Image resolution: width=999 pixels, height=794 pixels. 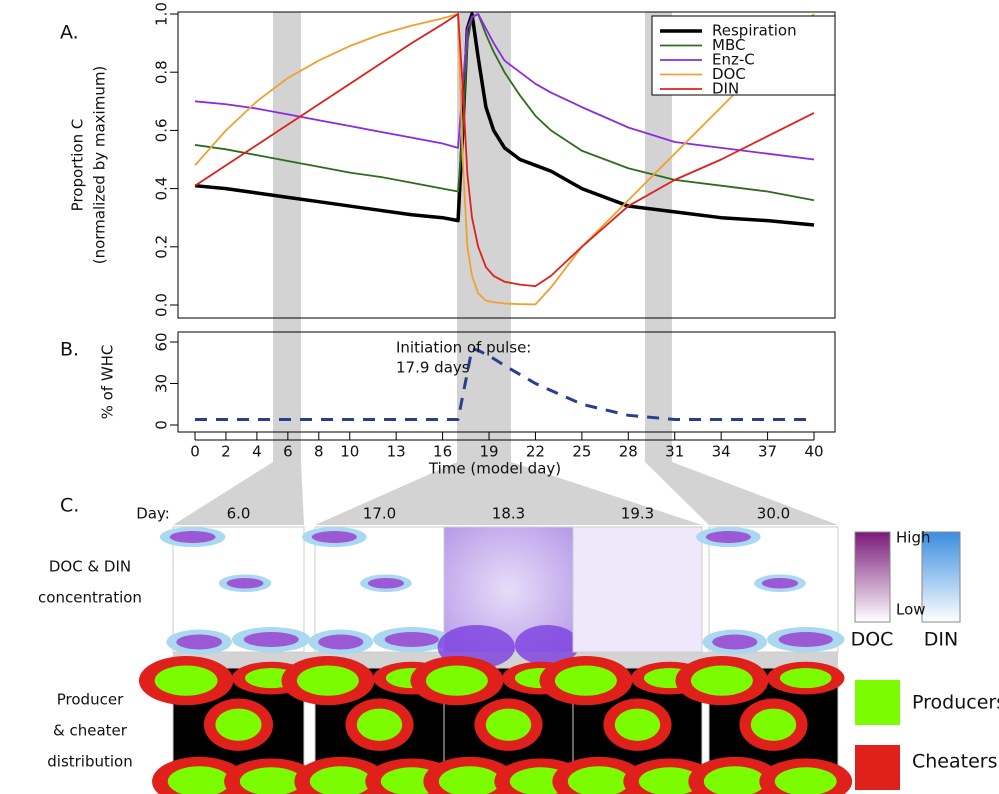 What do you see at coordinates (729, 74) in the screenshot?
I see `legend-label: DOC` at bounding box center [729, 74].